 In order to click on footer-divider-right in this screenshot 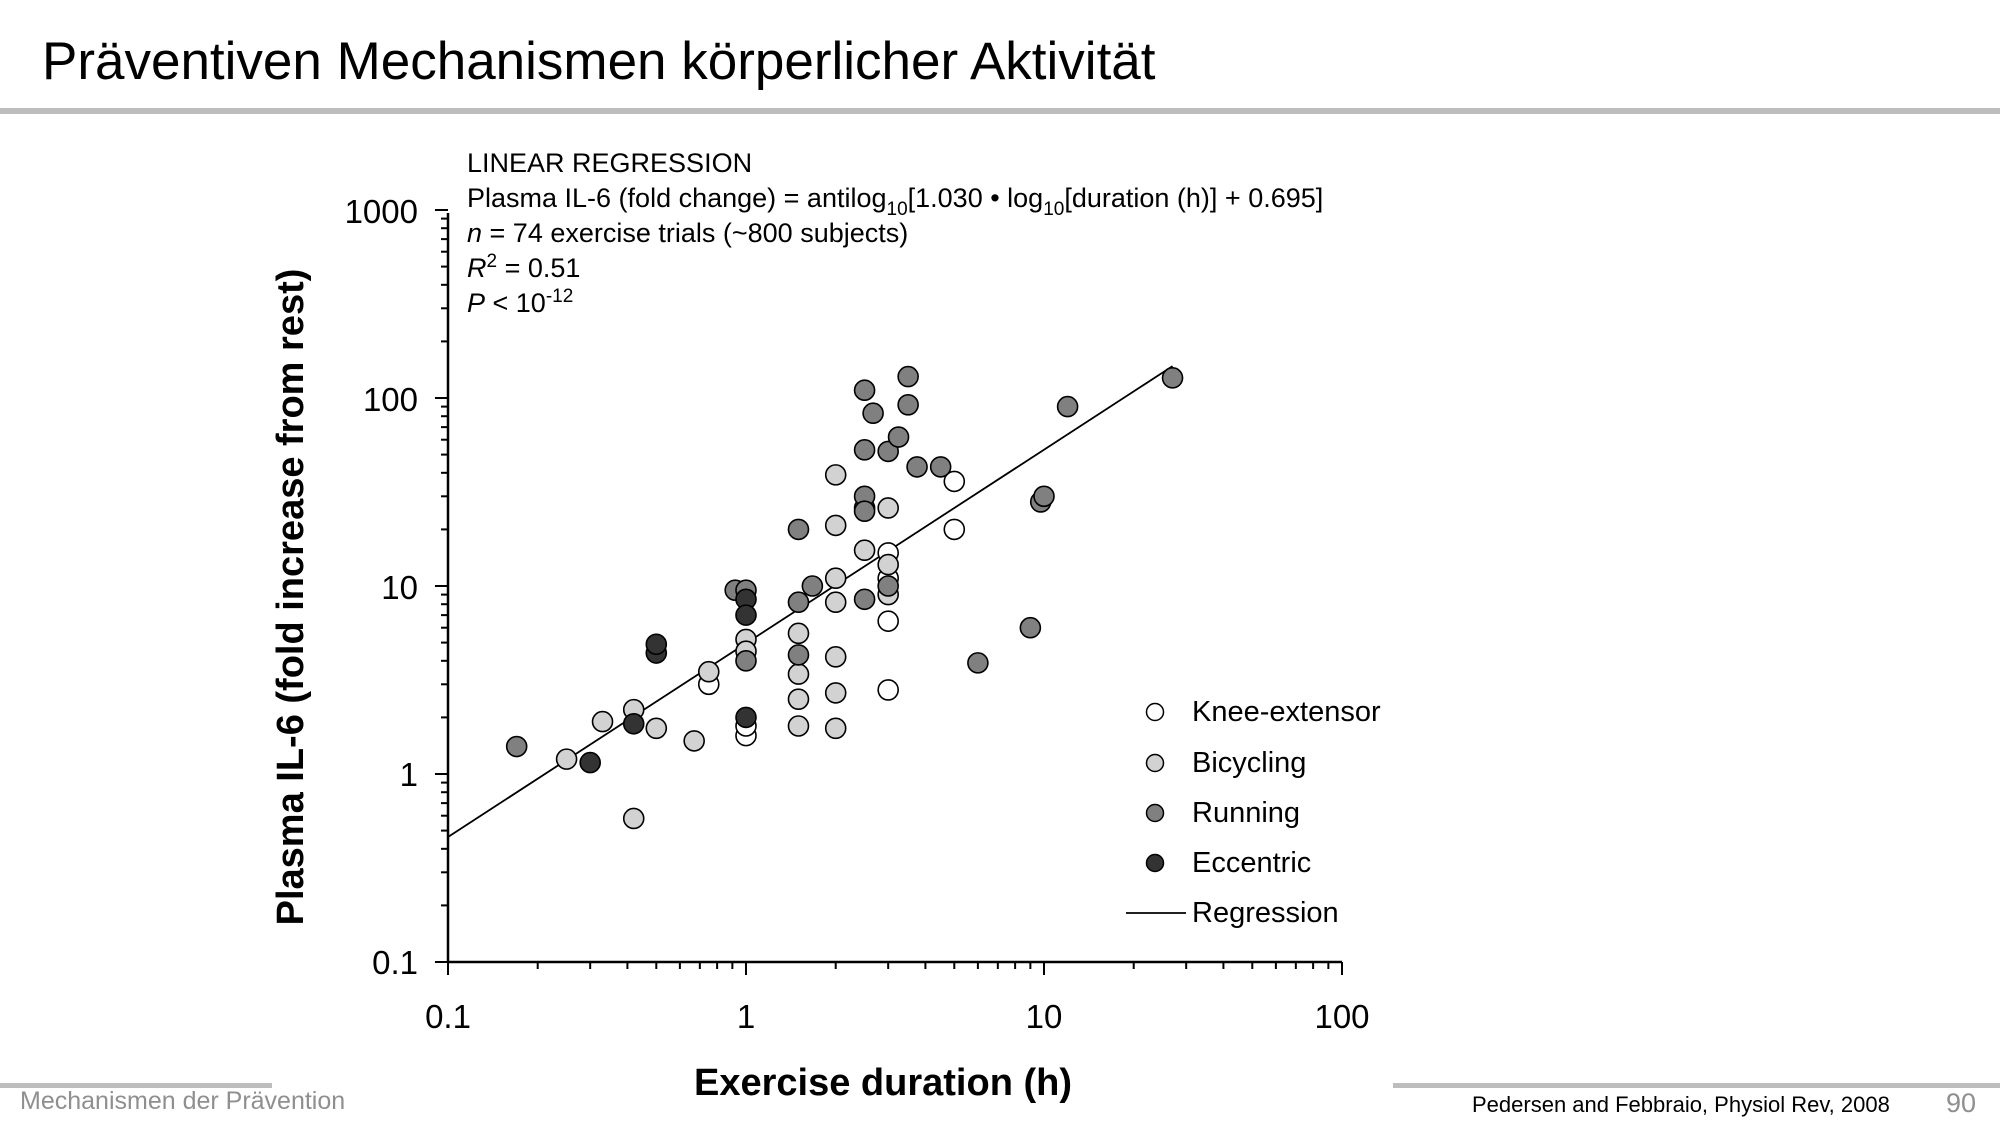, I will do `click(1696, 1085)`.